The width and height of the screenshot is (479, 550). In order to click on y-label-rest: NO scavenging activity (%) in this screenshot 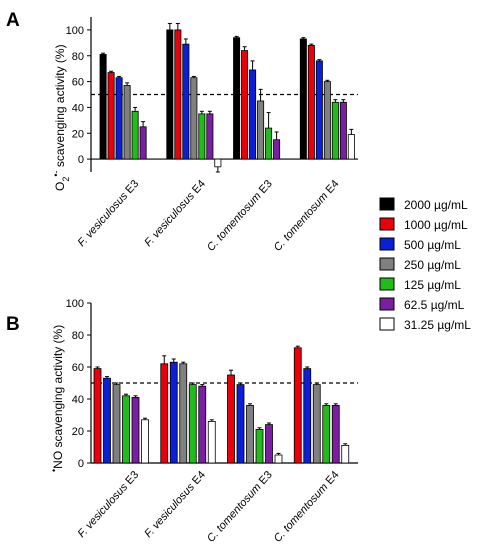, I will do `click(58, 397)`.